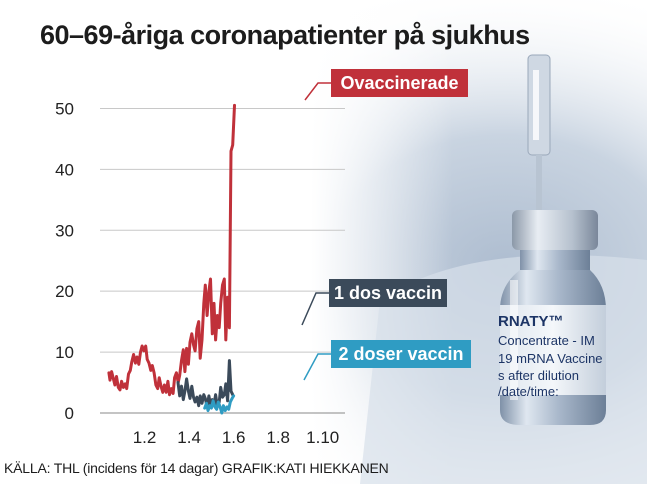  What do you see at coordinates (528, 391) in the screenshot?
I see `svg-text: /date/time:` at bounding box center [528, 391].